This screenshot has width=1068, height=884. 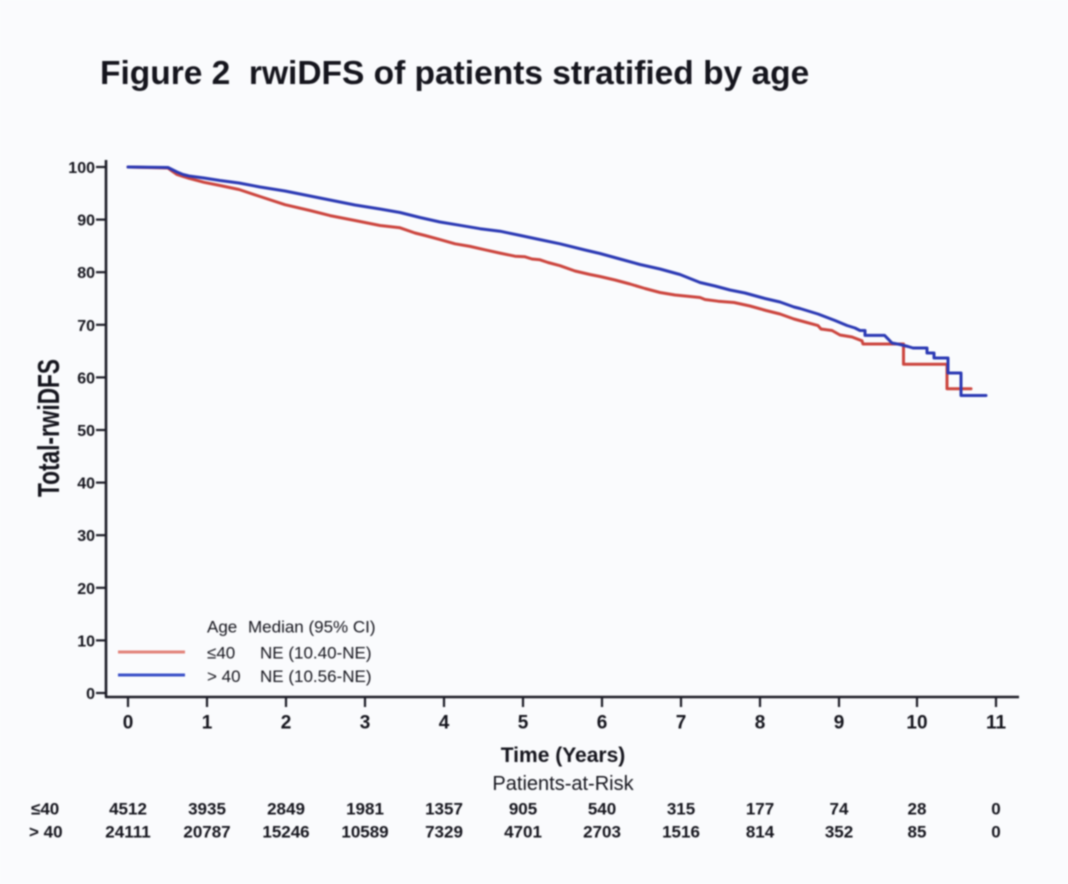 I want to click on svg-text: 20787, so click(x=206, y=832).